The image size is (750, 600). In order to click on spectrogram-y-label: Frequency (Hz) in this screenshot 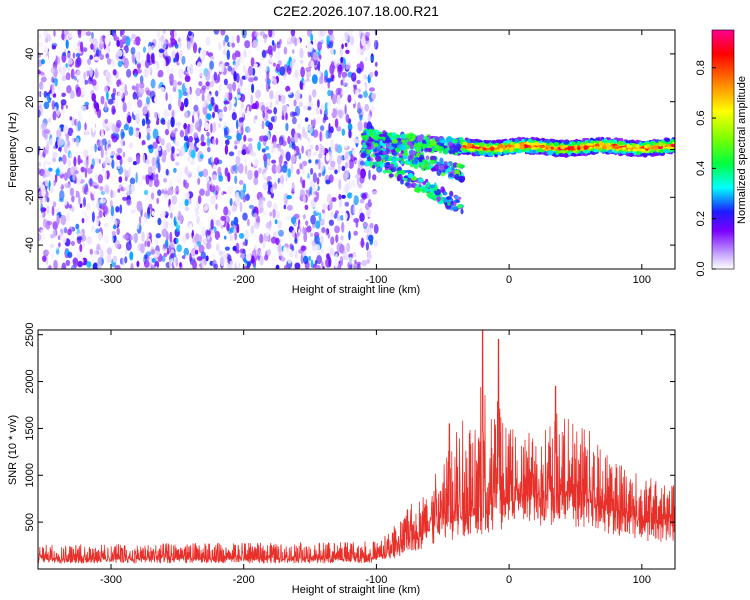, I will do `click(13, 150)`.